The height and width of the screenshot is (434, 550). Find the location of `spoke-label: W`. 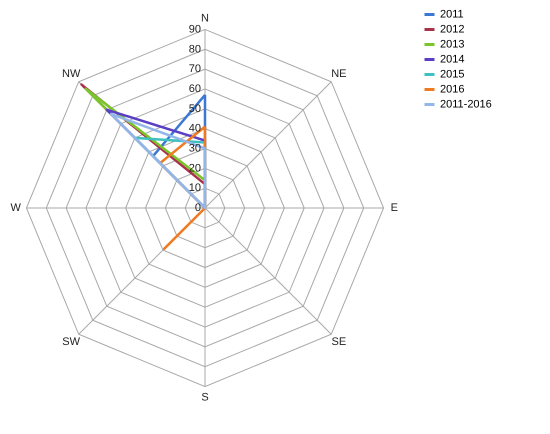

spoke-label: W is located at coordinates (16, 208).